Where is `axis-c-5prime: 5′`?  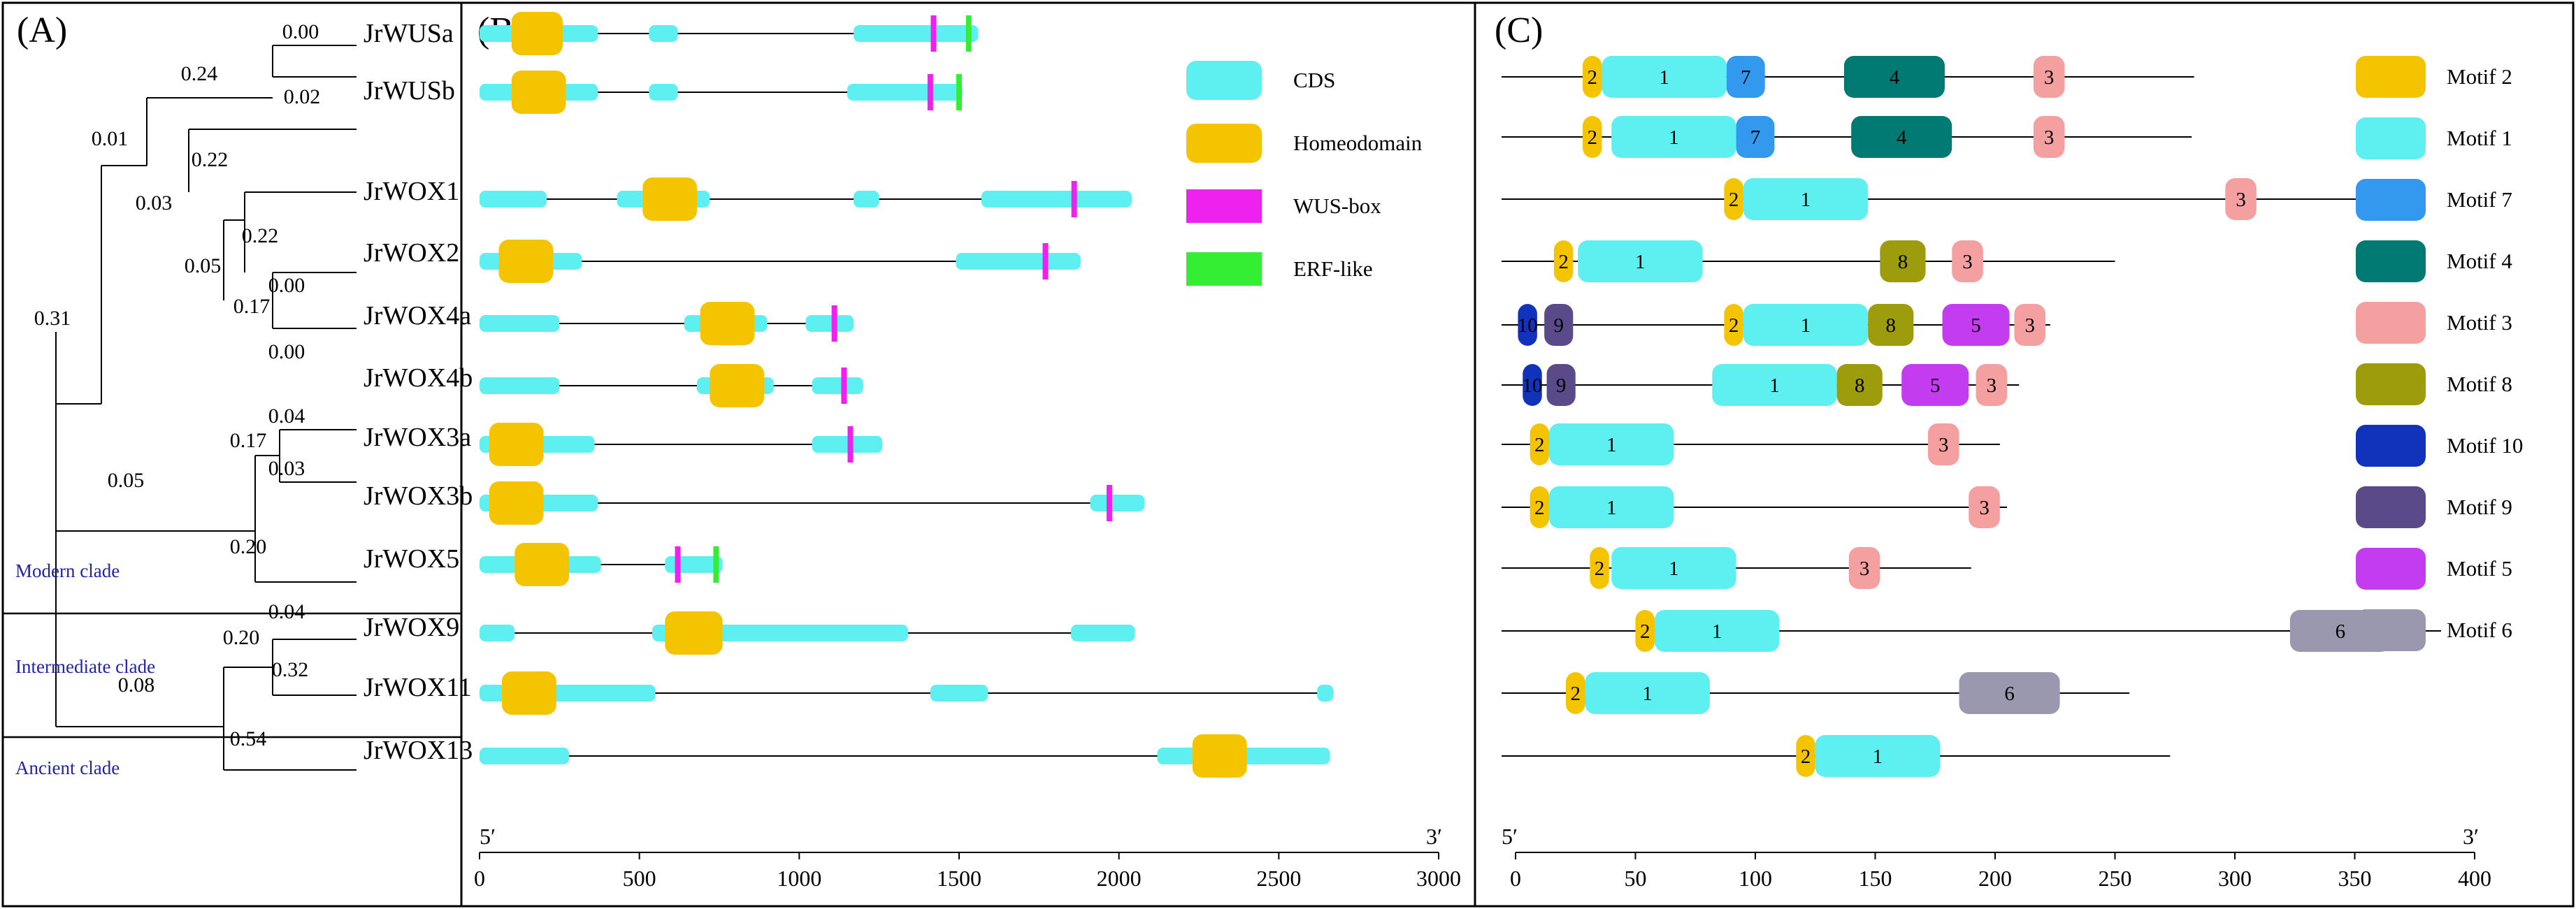
axis-c-5prime: 5′ is located at coordinates (1510, 836).